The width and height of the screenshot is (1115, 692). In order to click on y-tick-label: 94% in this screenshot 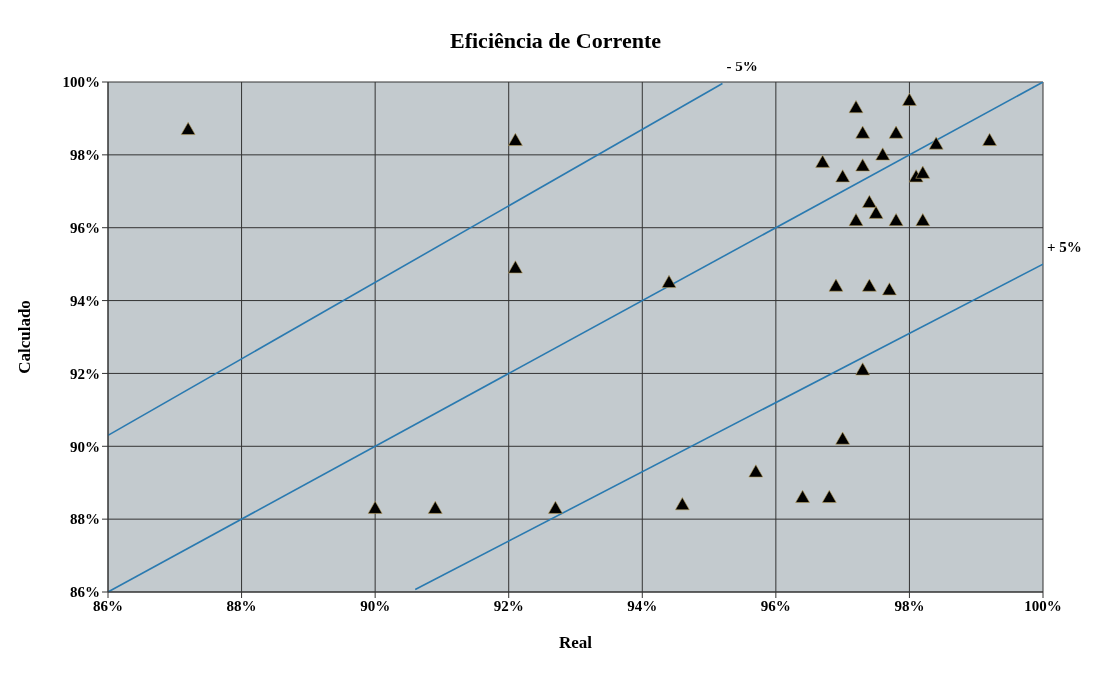, I will do `click(85, 300)`.